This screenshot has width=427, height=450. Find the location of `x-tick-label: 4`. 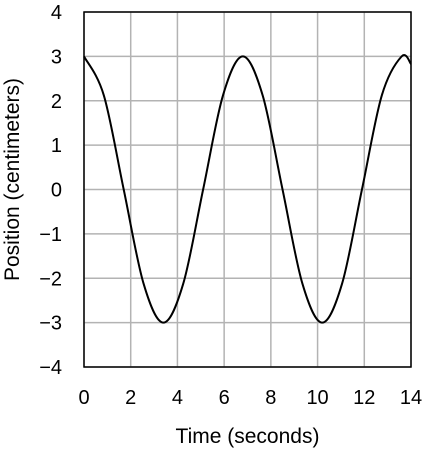

x-tick-label: 4 is located at coordinates (177, 398).